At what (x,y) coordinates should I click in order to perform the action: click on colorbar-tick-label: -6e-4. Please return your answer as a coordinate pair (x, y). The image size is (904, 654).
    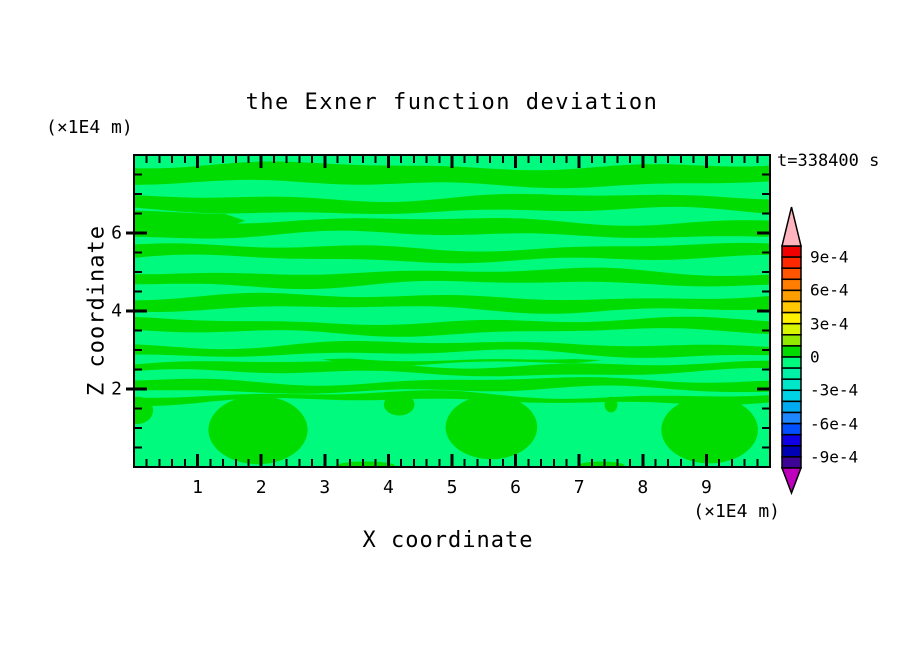
    Looking at the image, I should click on (834, 424).